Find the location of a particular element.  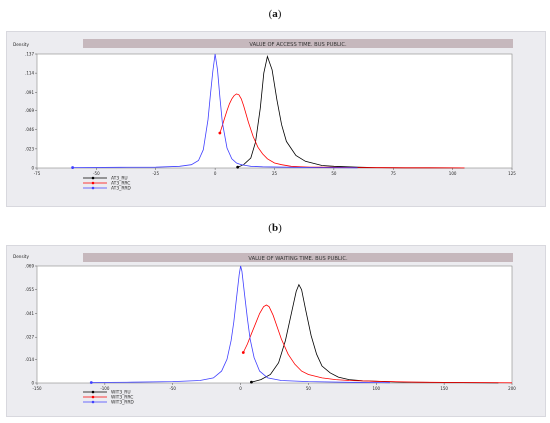

x-tick-label: 125 is located at coordinates (512, 173).